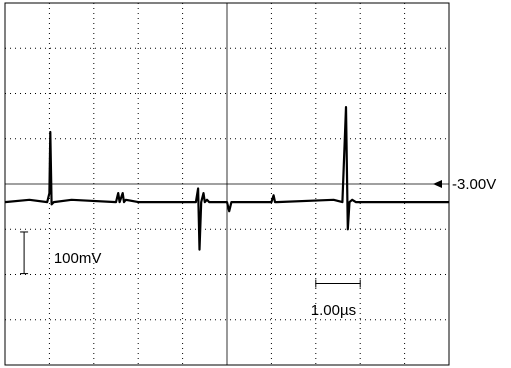 The width and height of the screenshot is (511, 368). Describe the element at coordinates (474, 184) in the screenshot. I see `reference-level-label: -3.00V` at that location.